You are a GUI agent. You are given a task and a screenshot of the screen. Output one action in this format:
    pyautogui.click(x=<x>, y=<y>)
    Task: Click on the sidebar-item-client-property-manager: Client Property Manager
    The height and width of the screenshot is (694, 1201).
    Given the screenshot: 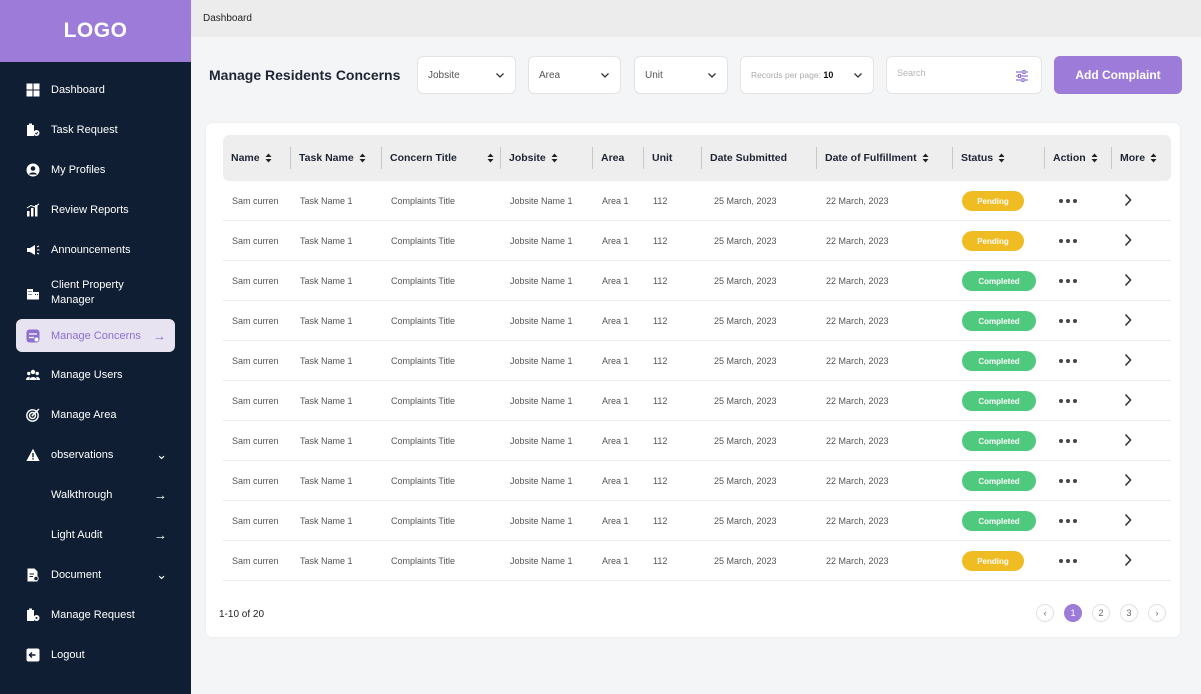 What is the action you would take?
    pyautogui.click(x=95, y=292)
    